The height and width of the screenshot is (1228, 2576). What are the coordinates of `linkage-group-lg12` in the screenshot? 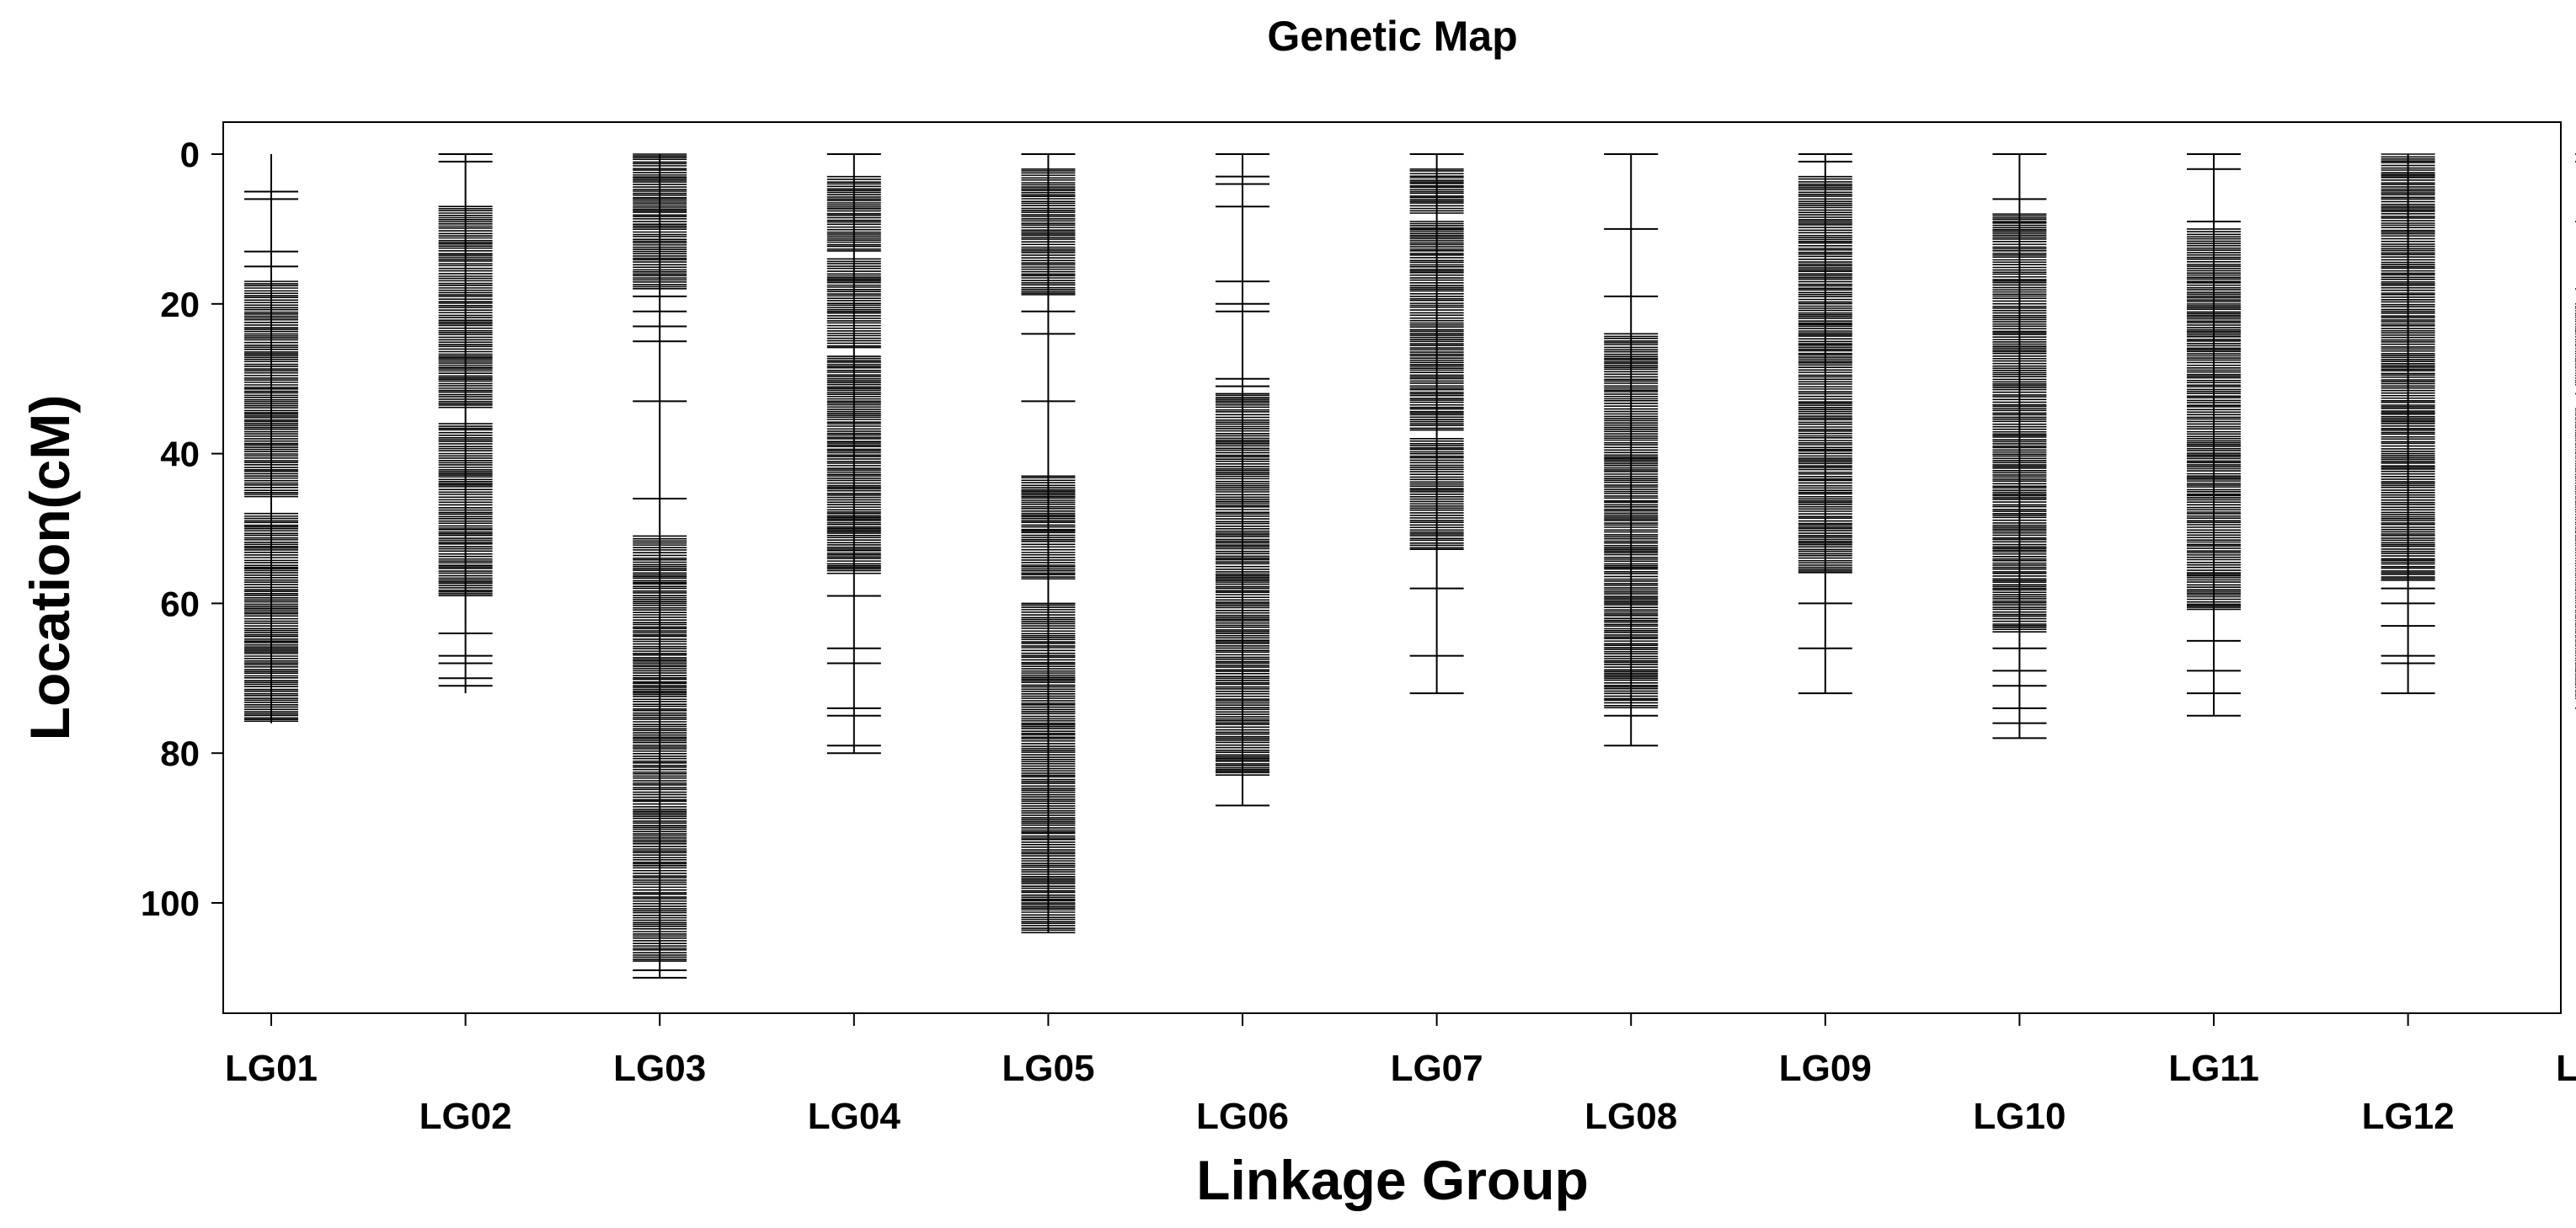 It's located at (2408, 424).